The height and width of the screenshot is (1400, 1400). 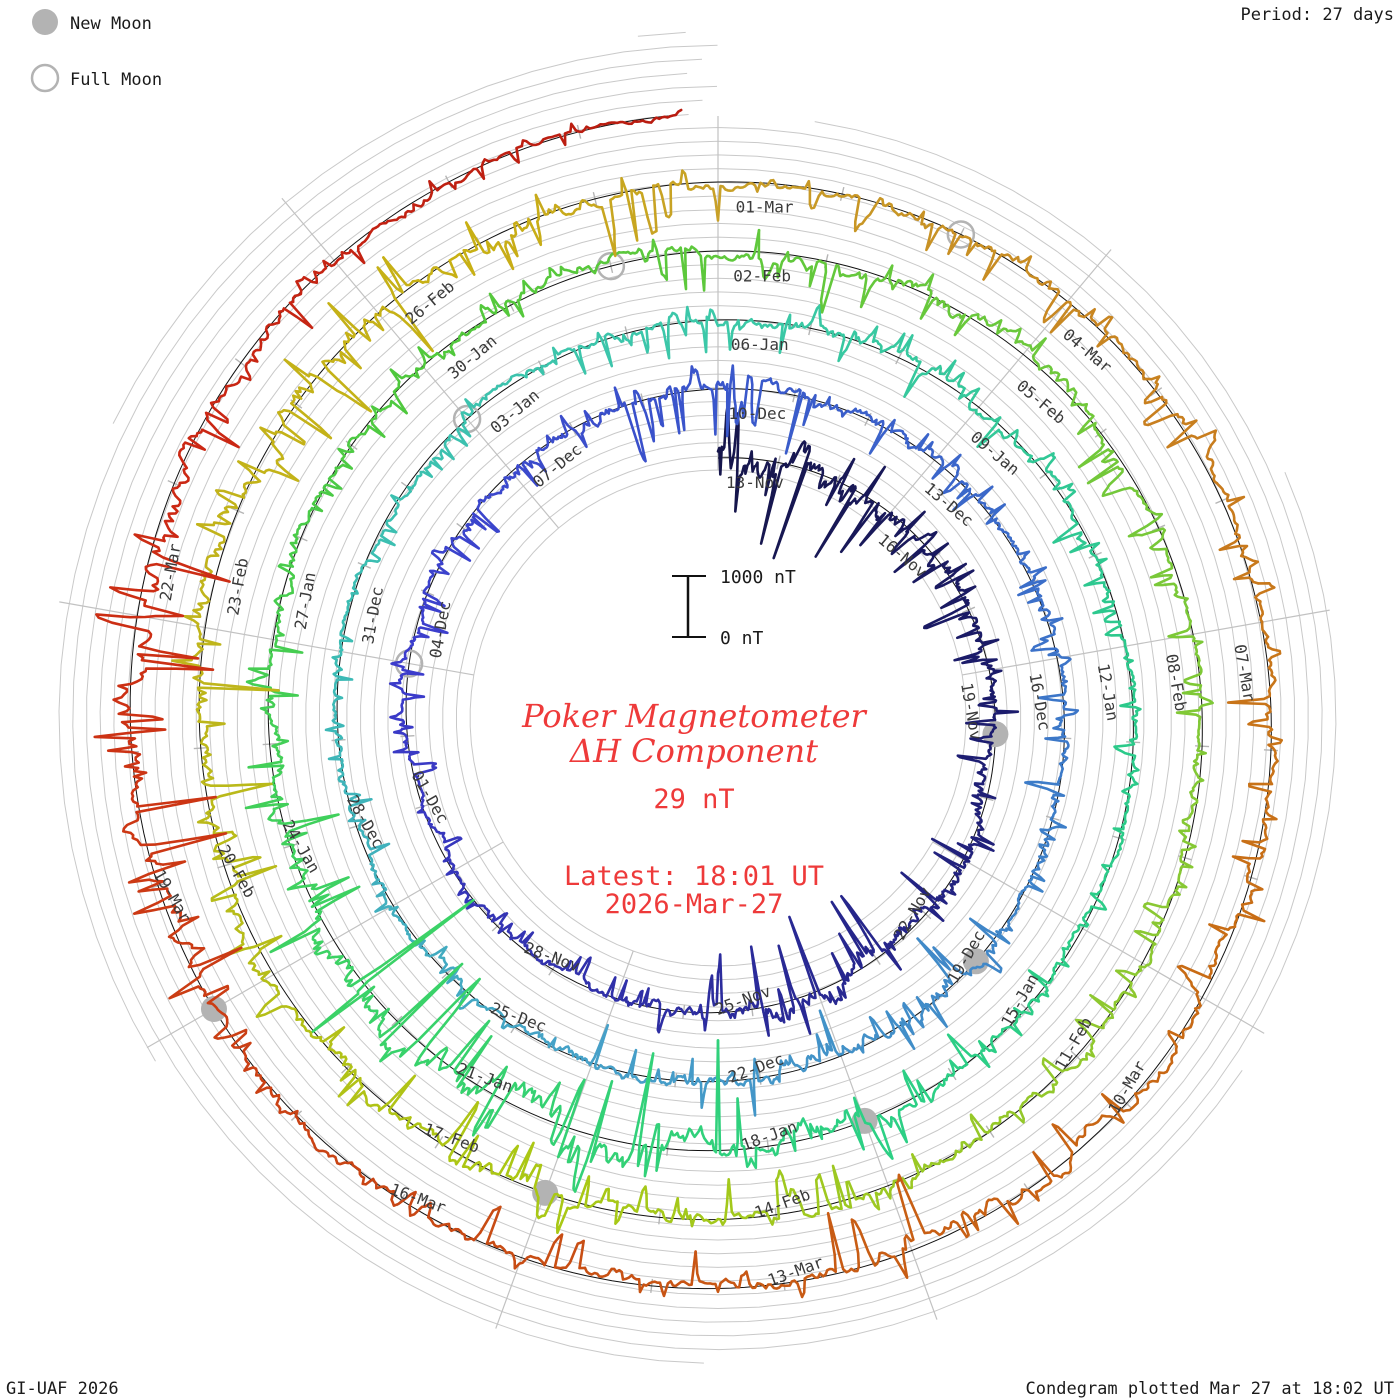 What do you see at coordinates (961, 234) in the screenshot?
I see `full-moon-marker` at bounding box center [961, 234].